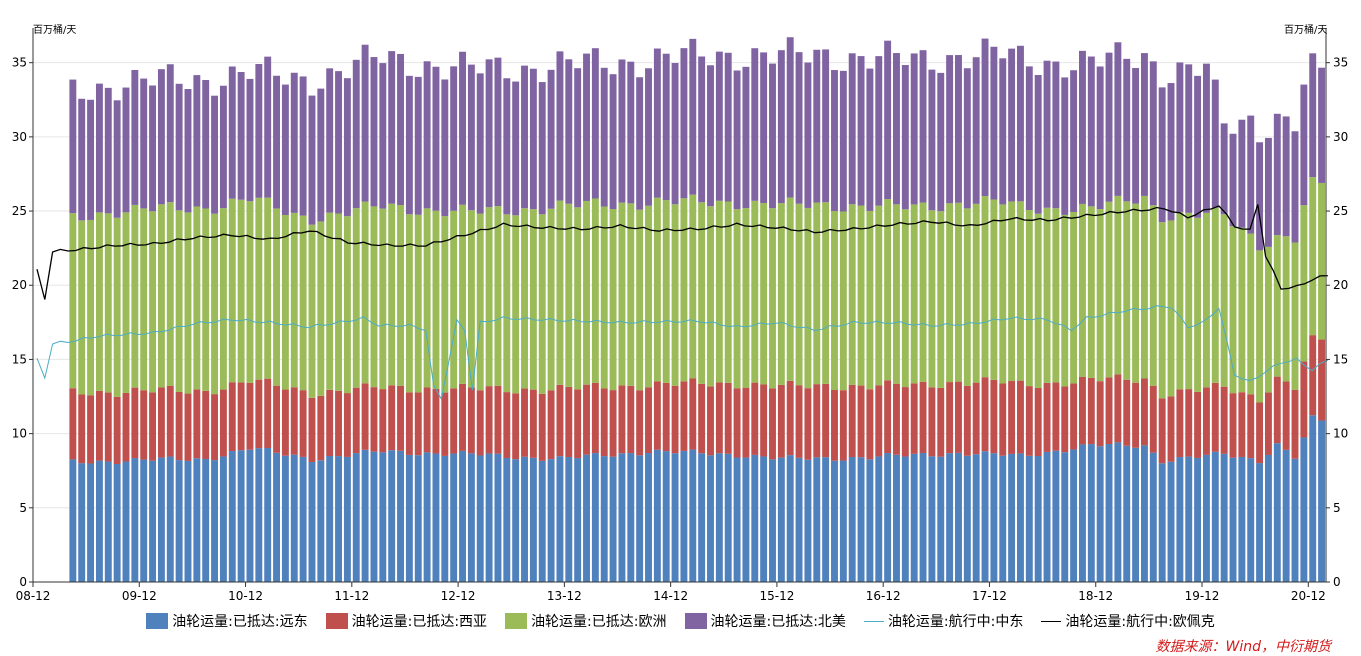 The width and height of the screenshot is (1361, 656). I want to click on x-tick-label: 16-12, so click(883, 594).